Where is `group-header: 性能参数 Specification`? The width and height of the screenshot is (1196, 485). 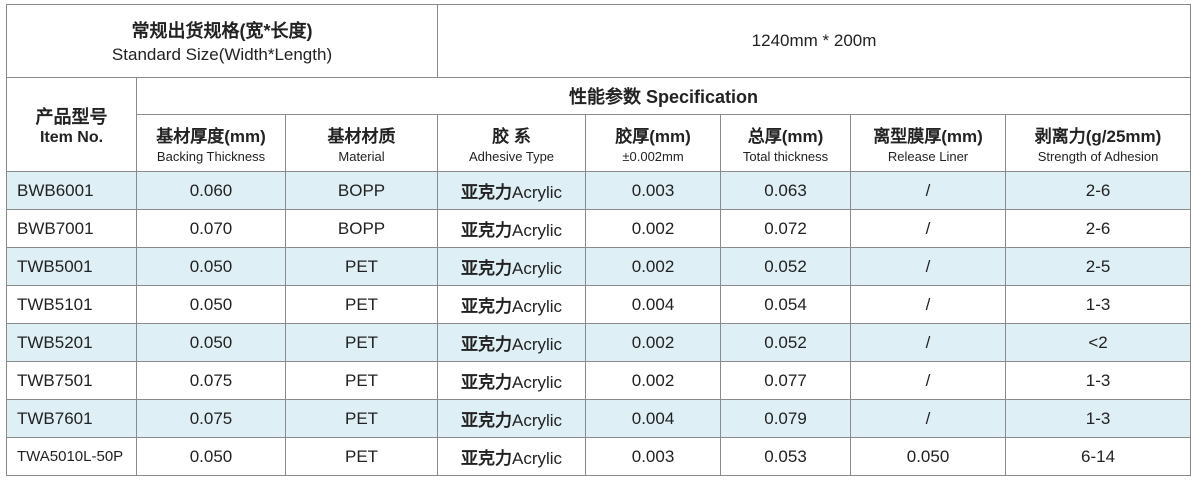
group-header: 性能参数 Specification is located at coordinates (663, 96).